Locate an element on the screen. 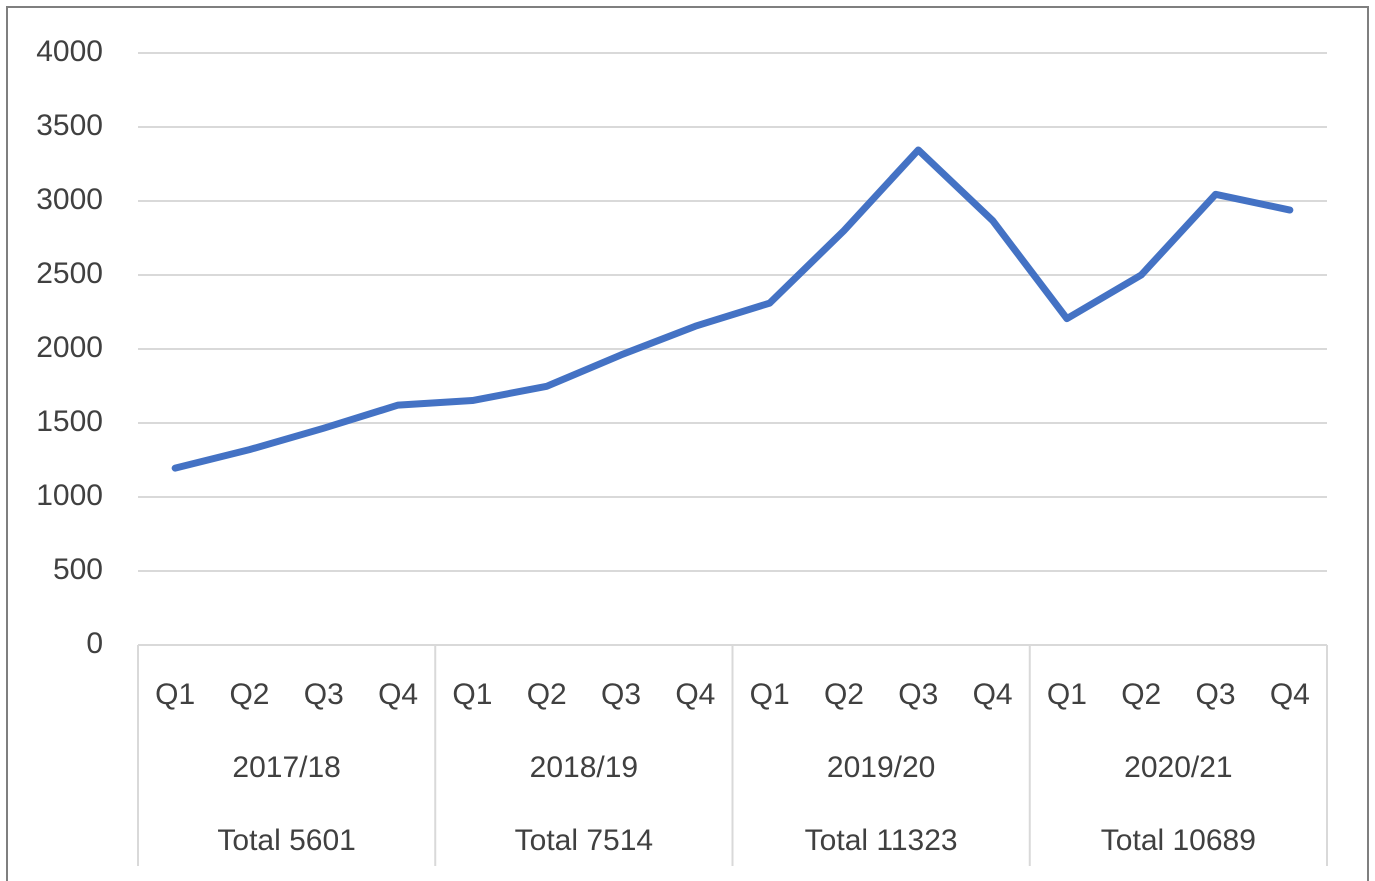 The width and height of the screenshot is (1375, 881). y-tick-label: 3000 is located at coordinates (69, 199).